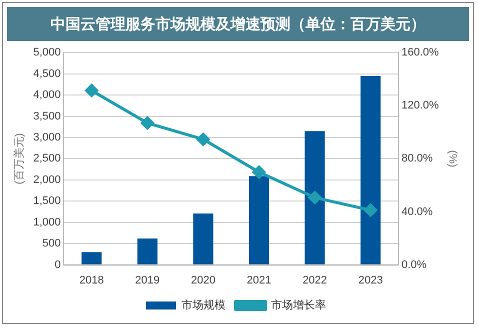  Describe the element at coordinates (47, 158) in the screenshot. I see `y-tick-label: 2,500` at that location.